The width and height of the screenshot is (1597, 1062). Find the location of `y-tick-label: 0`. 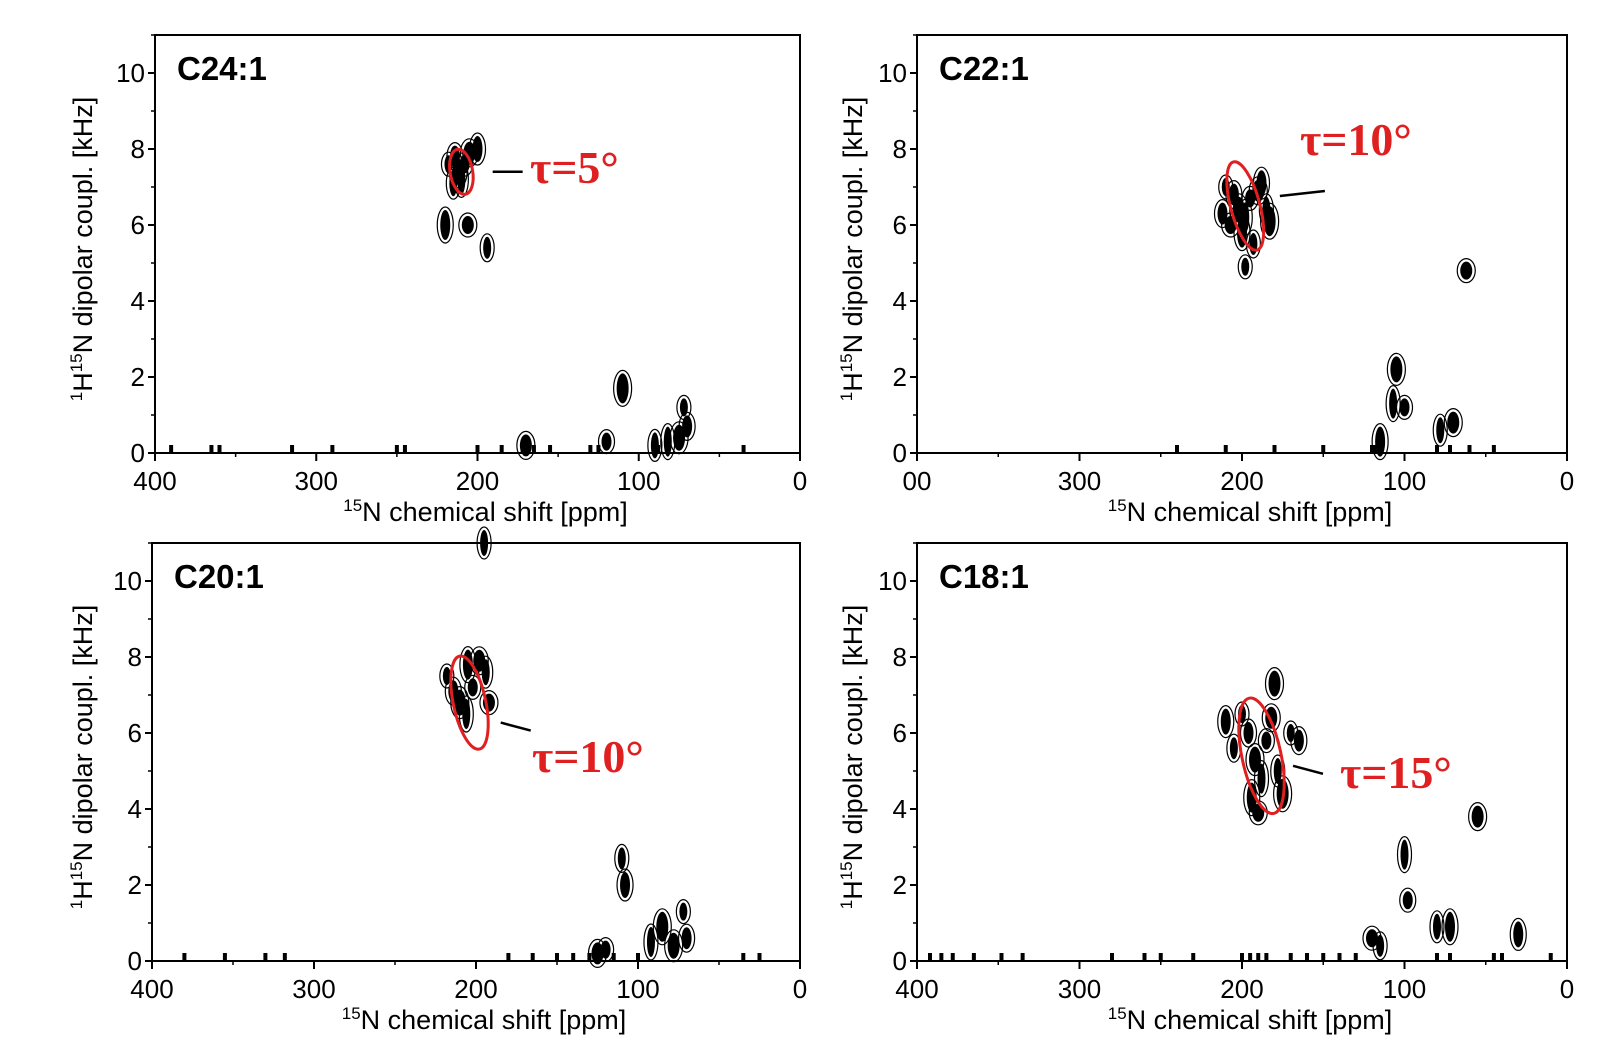

y-tick-label: 0 is located at coordinates (900, 453).